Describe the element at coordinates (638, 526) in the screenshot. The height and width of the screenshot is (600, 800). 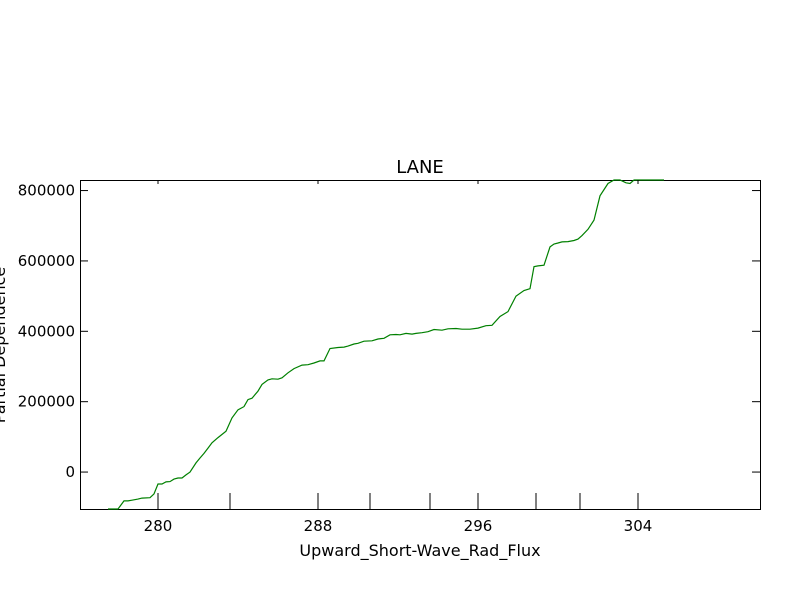
I see `x-tick-label: 304` at that location.